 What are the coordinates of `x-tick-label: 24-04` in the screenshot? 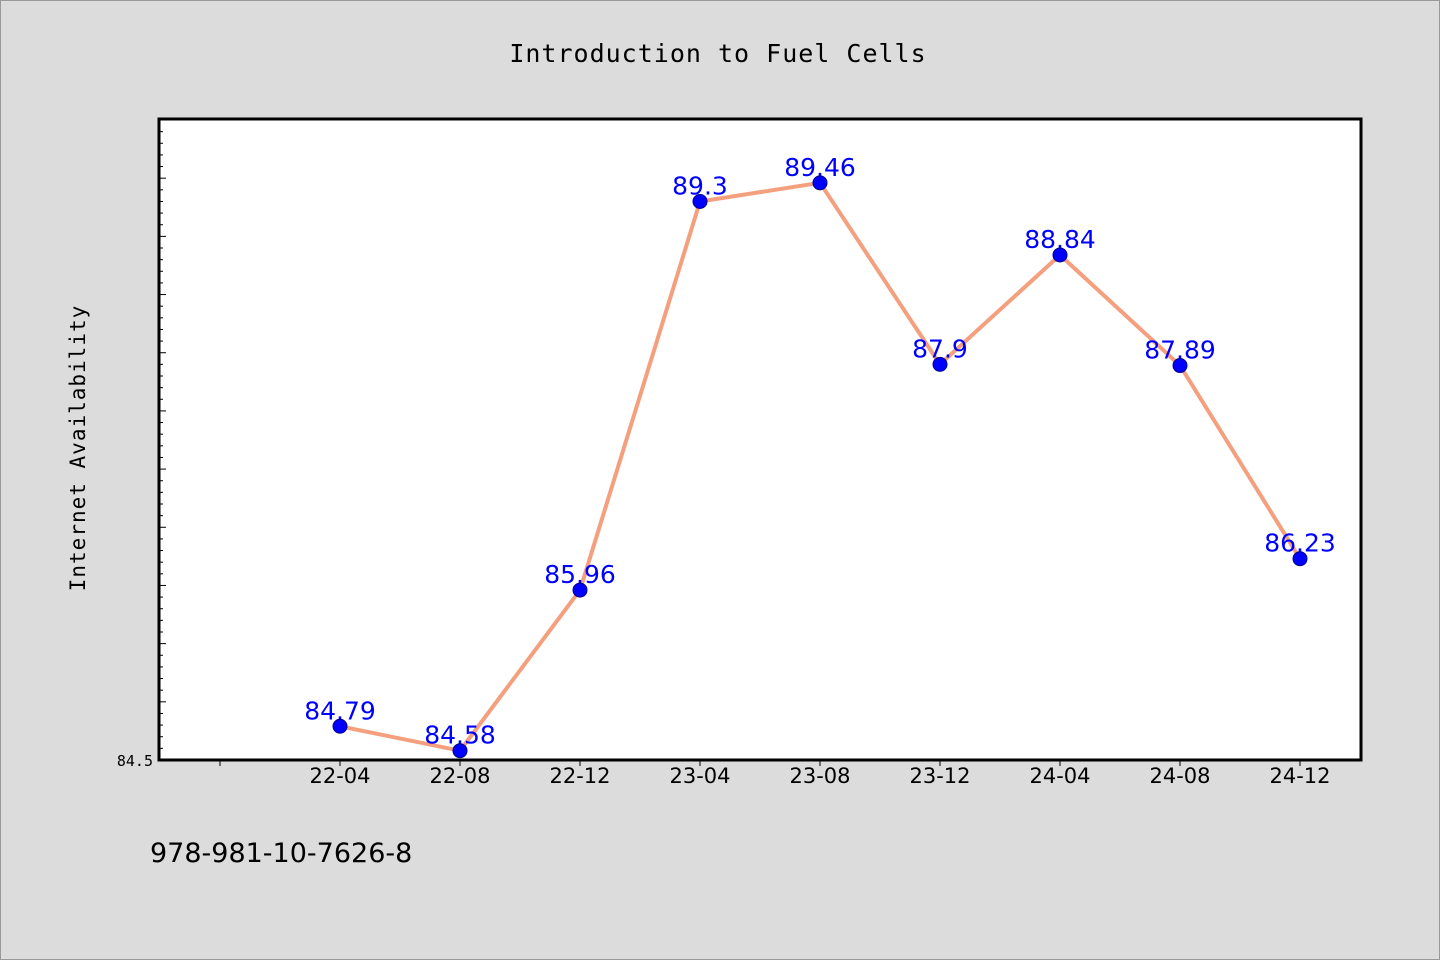 It's located at (1059, 776).